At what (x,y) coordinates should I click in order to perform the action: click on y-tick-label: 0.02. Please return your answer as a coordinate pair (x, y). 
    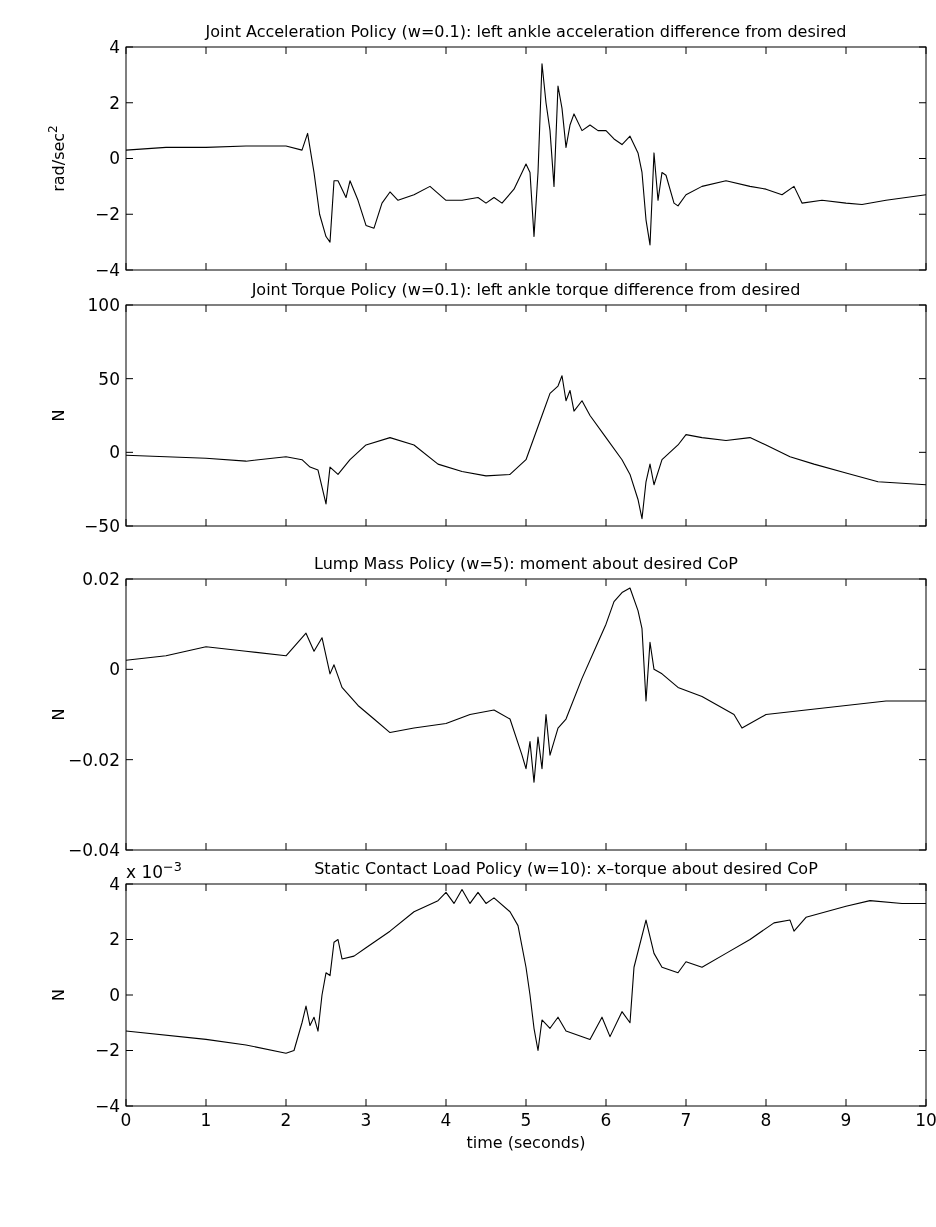
    Looking at the image, I should click on (101, 578).